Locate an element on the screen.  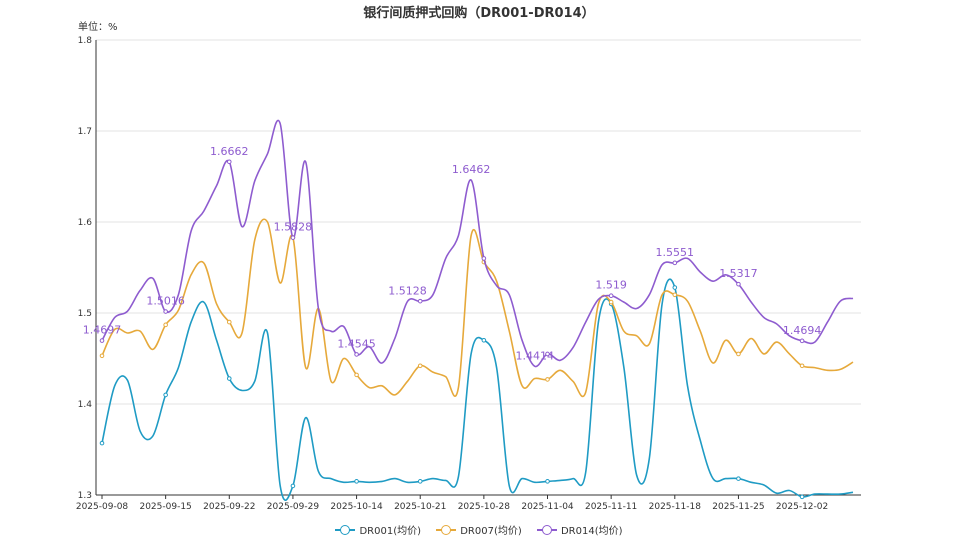
y-tick-label: 1.8 is located at coordinates (85, 41).